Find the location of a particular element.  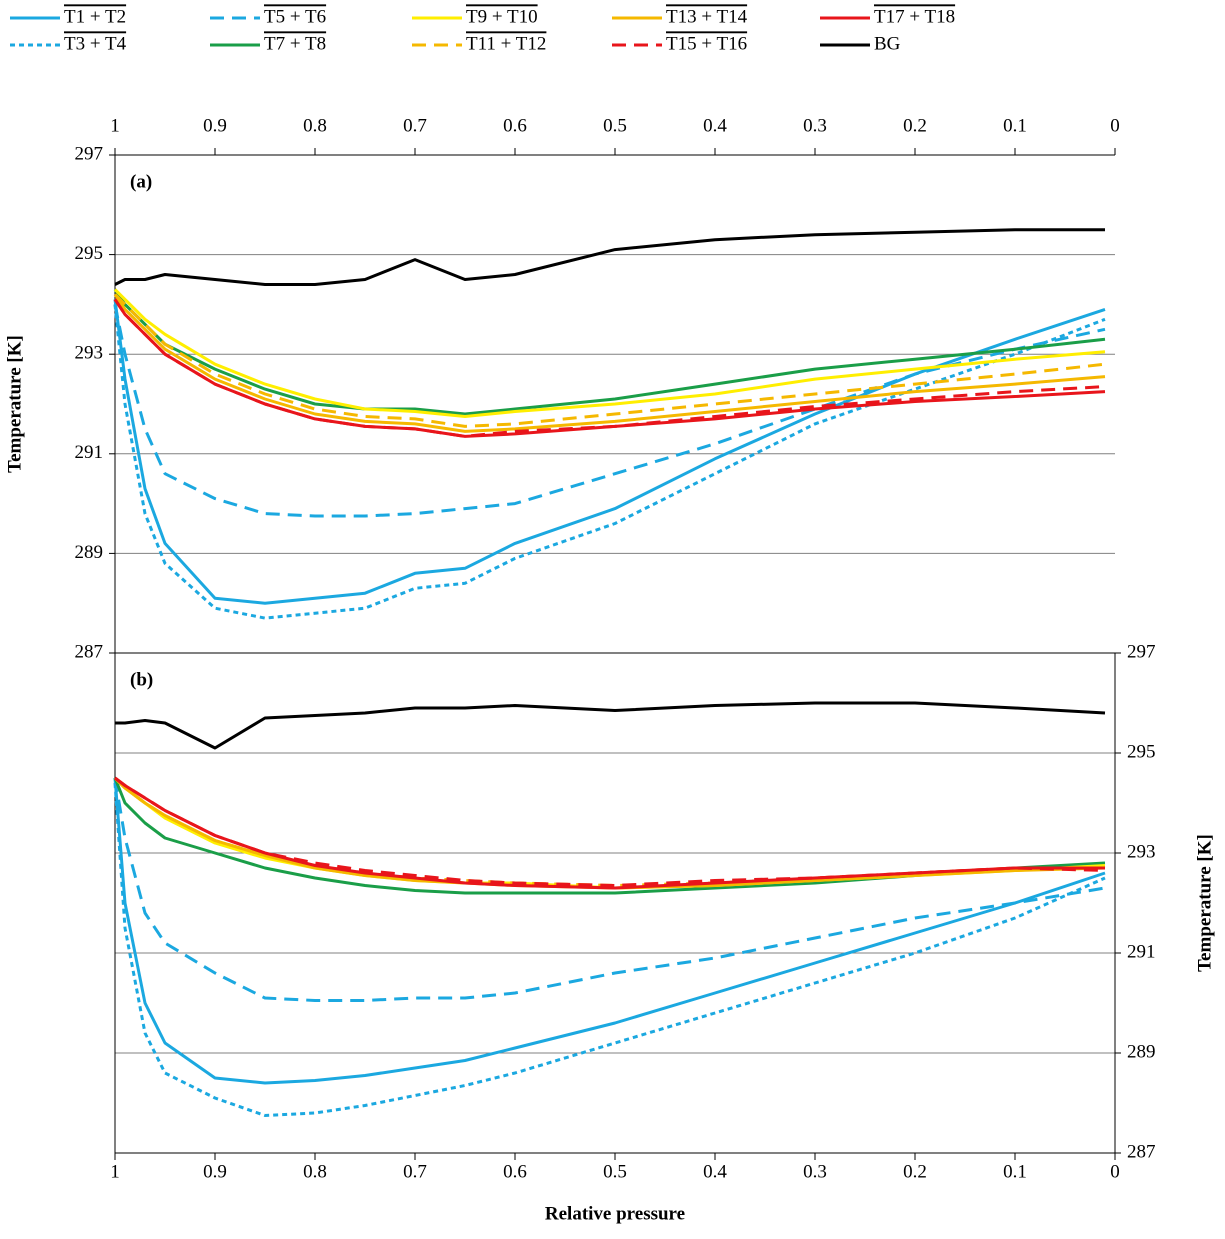

legend-label: T9 + T10 is located at coordinates (502, 16).